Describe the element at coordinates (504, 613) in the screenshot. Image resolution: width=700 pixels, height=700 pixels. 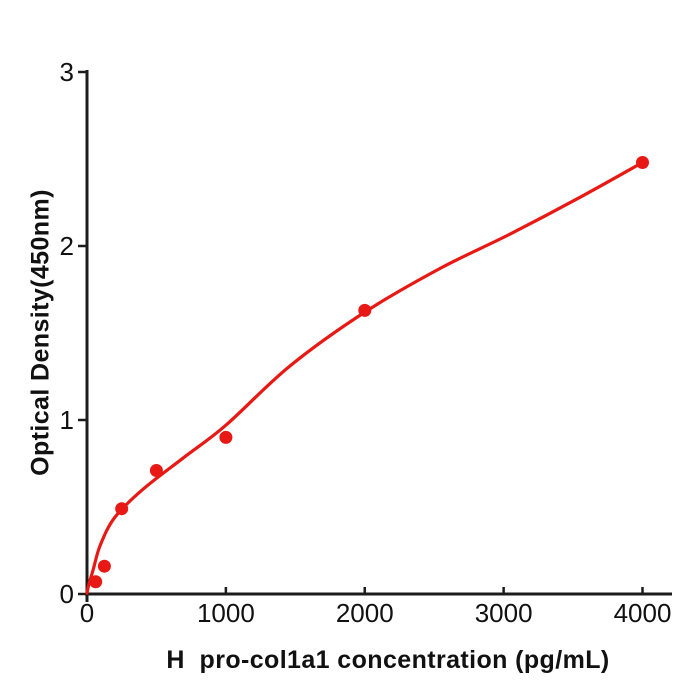
I see `x-tick-label: 3000` at that location.